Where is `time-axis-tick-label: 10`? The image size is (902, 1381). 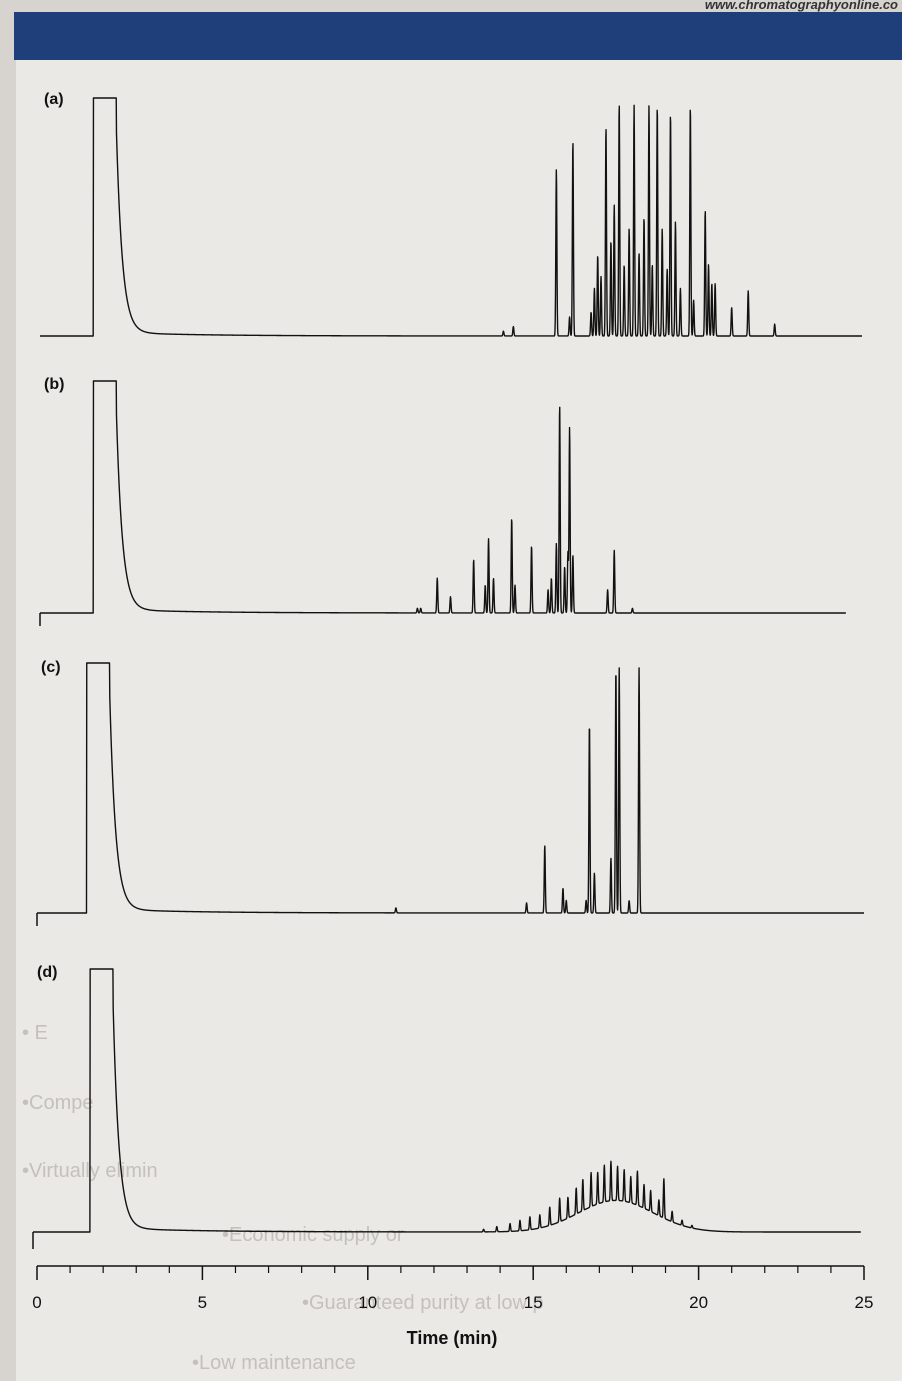
time-axis-tick-label: 10 is located at coordinates (367, 1302).